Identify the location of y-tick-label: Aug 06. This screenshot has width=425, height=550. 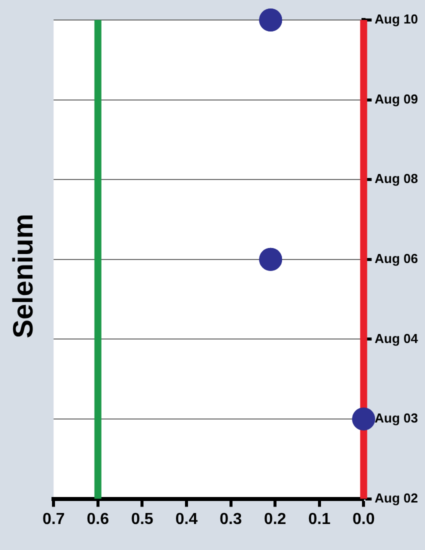
(396, 258).